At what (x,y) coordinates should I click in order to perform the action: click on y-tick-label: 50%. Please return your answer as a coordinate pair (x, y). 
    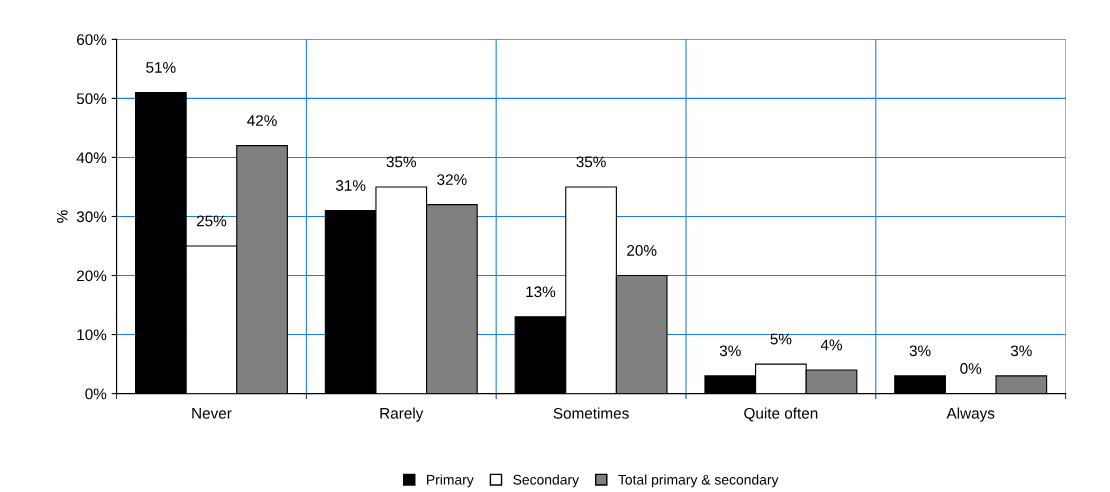
    Looking at the image, I should click on (91, 99).